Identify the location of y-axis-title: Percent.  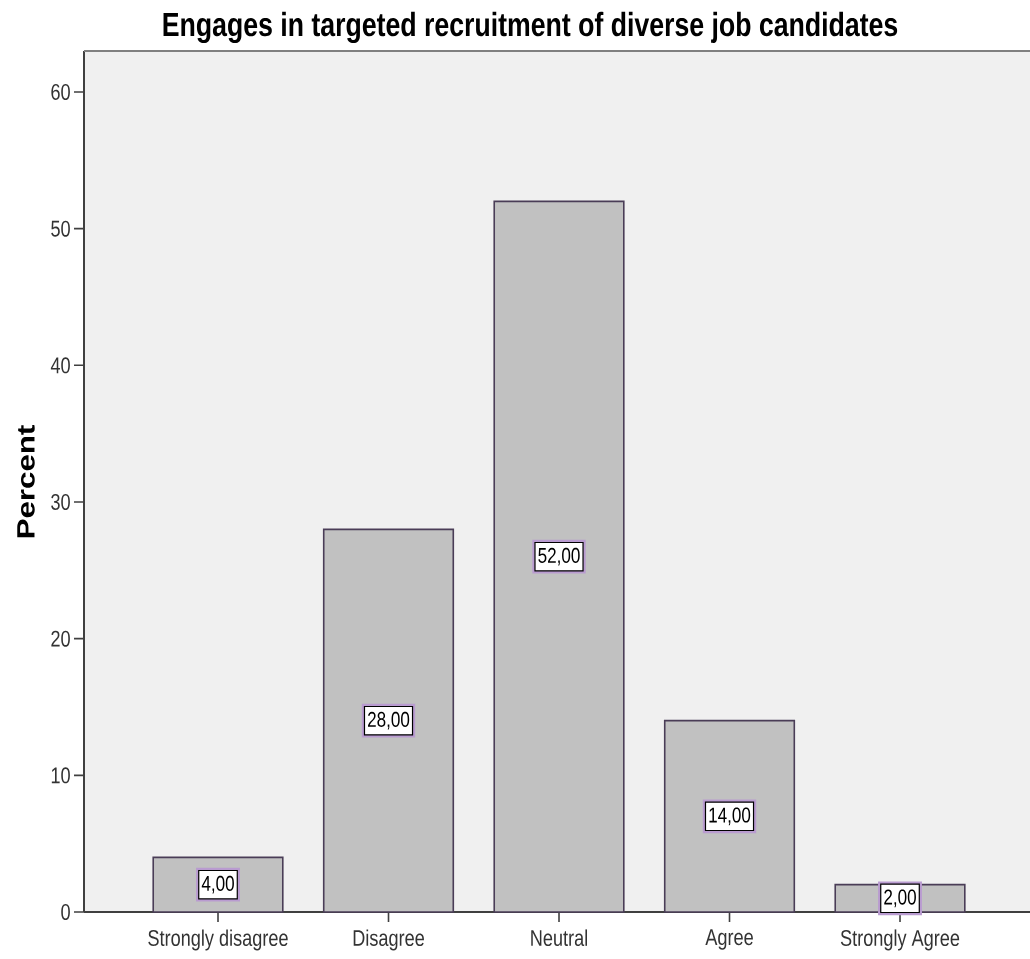
(26, 481).